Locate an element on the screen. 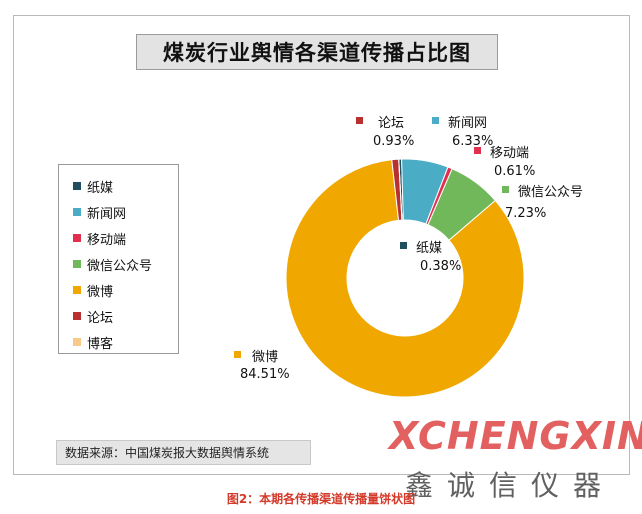 The image size is (642, 514). data-label-name-微博: 微博 is located at coordinates (265, 357).